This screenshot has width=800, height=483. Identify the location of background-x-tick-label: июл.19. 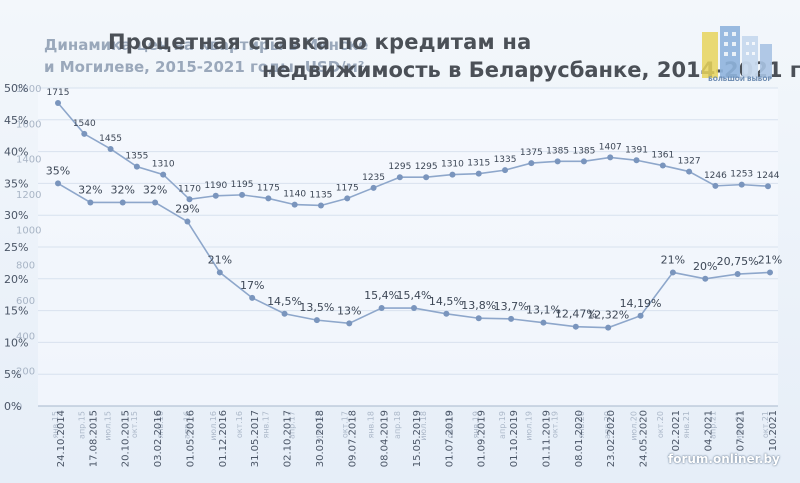
(528, 426).